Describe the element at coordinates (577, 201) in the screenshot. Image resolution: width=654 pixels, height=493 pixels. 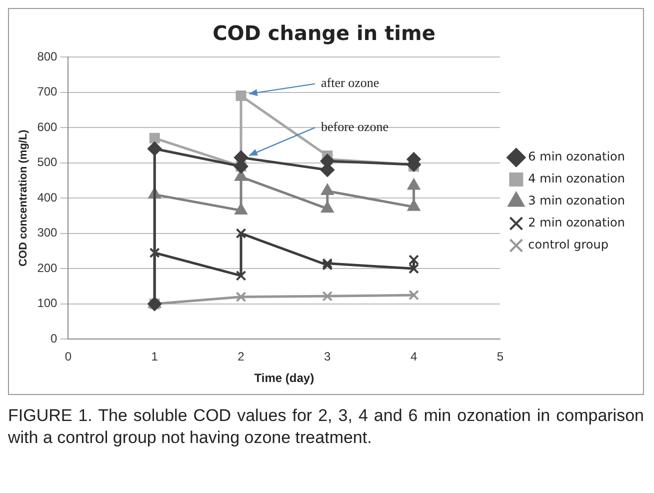
I see `legend-label: 3 min ozonation` at that location.